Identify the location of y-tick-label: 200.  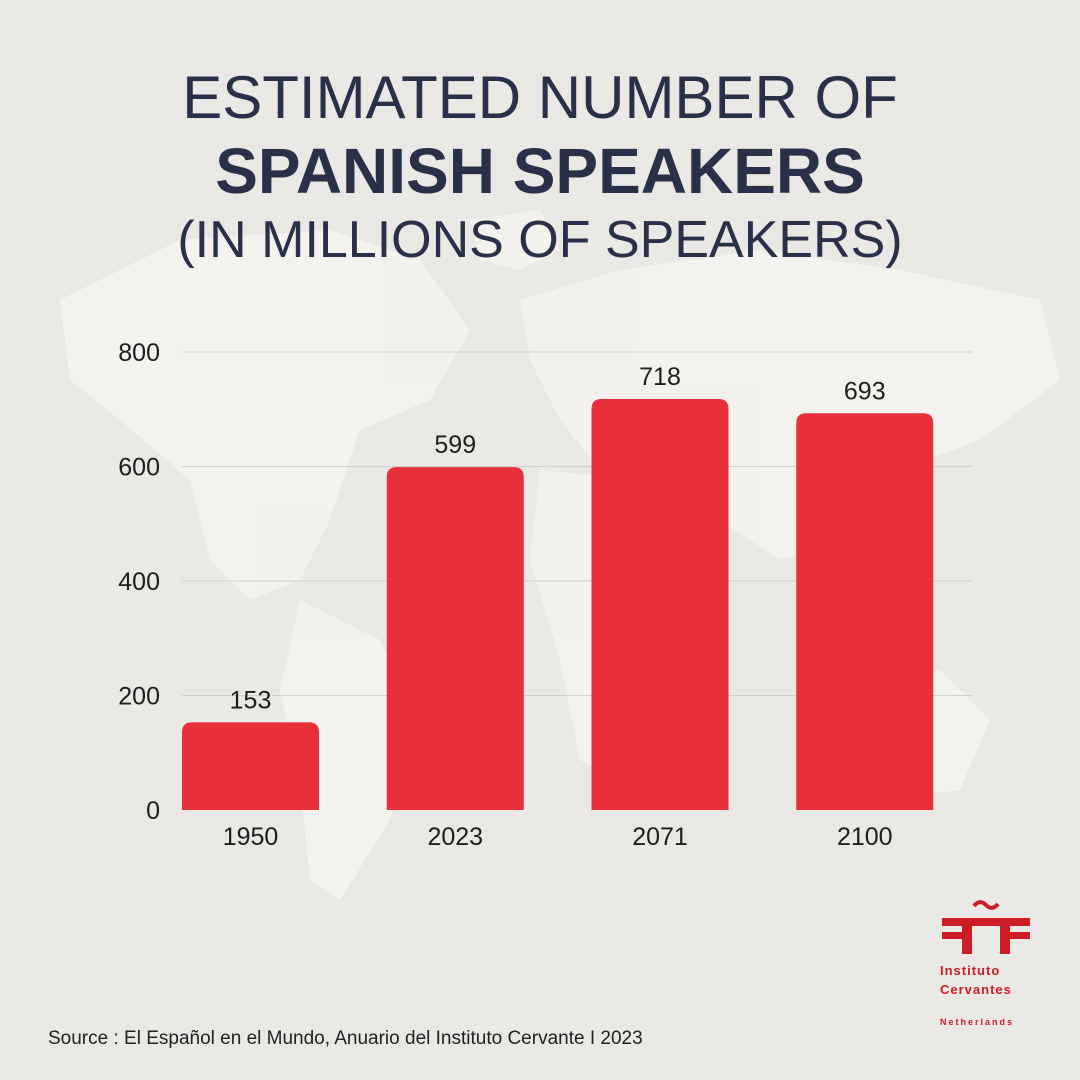
(139, 697).